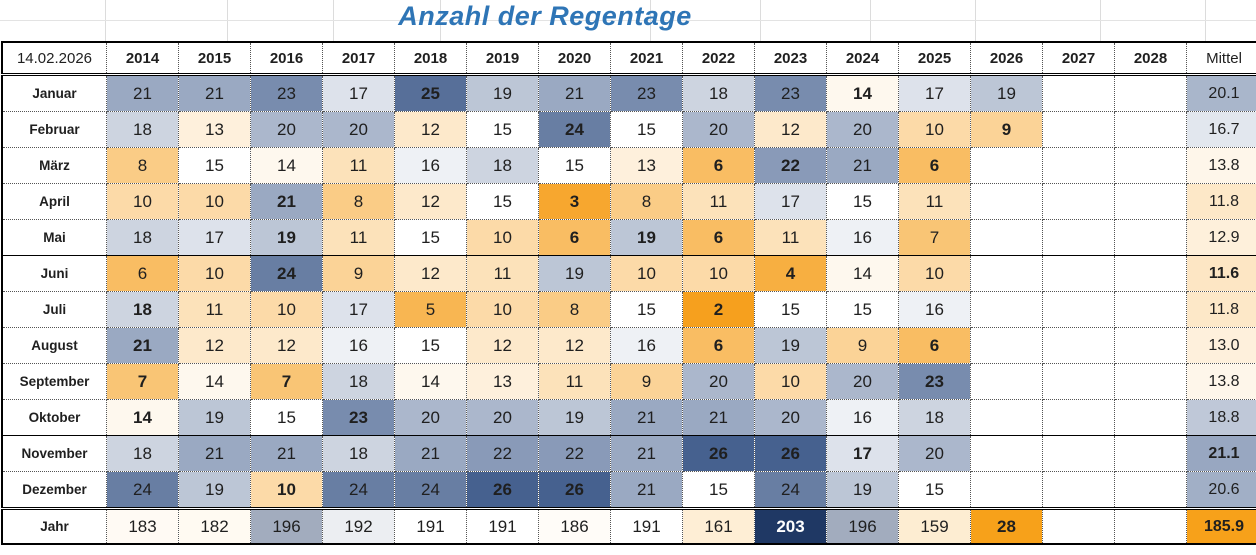  What do you see at coordinates (502, 58) in the screenshot?
I see `year-header-2019: 2019` at bounding box center [502, 58].